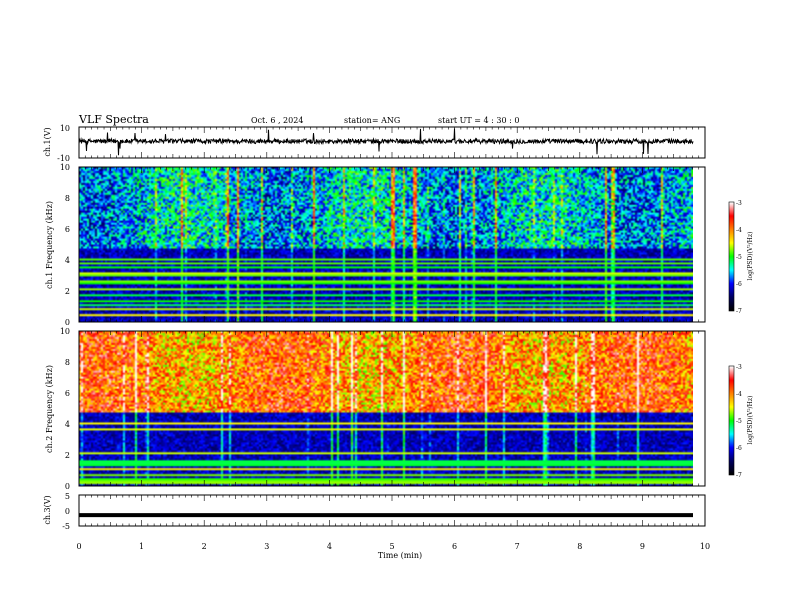  Describe the element at coordinates (750, 420) in the screenshot. I see `cbar2-label: log(PSD)(V²/Hz)` at that location.